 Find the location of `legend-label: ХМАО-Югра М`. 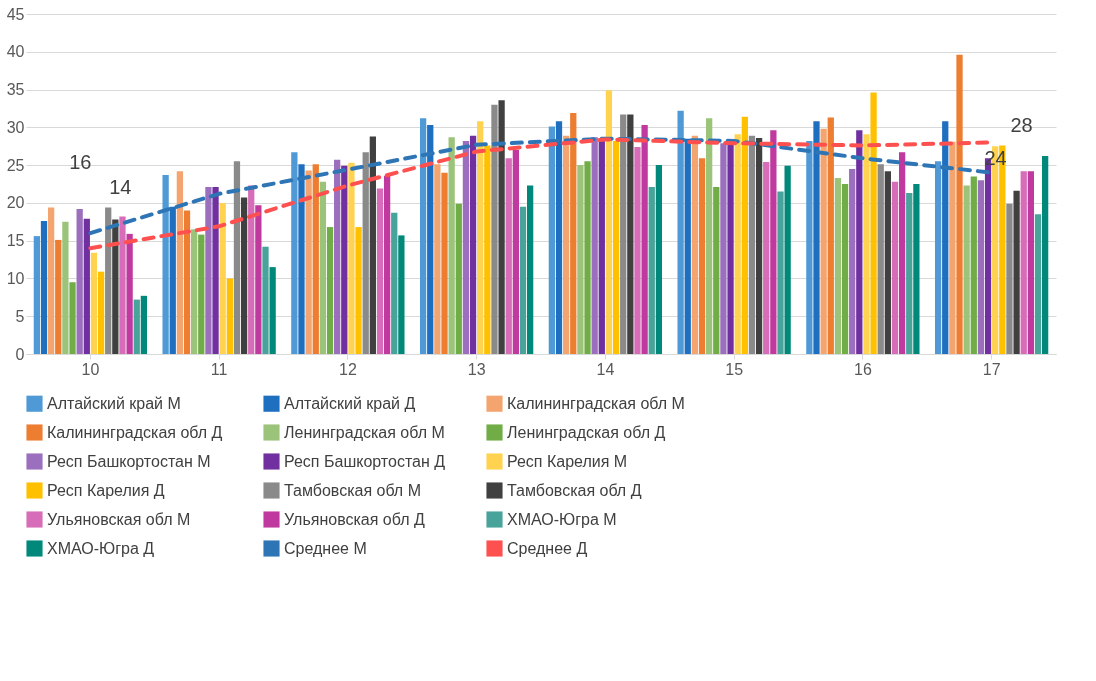

legend-label: ХМАО-Югра М is located at coordinates (562, 519).